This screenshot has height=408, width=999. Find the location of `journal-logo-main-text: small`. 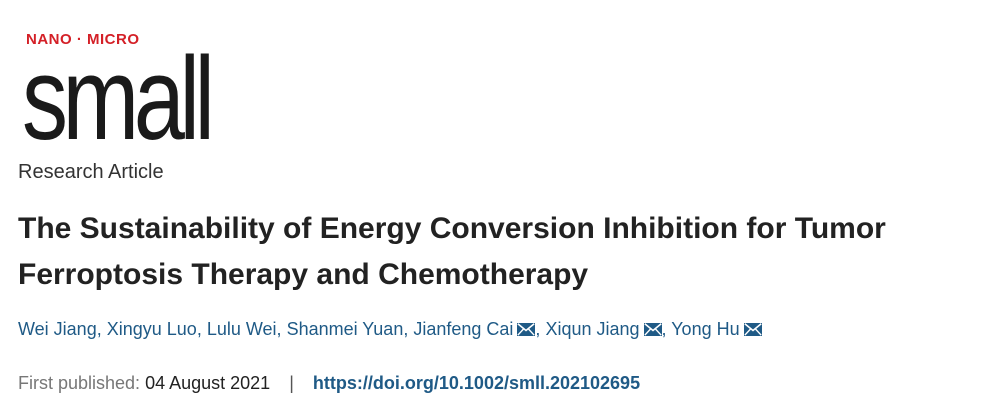

journal-logo-main-text: small is located at coordinates (118, 99).